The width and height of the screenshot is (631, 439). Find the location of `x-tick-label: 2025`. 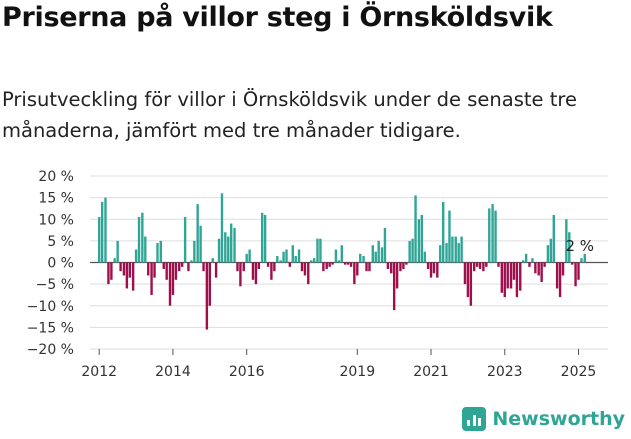

x-tick-label: 2025 is located at coordinates (579, 372).